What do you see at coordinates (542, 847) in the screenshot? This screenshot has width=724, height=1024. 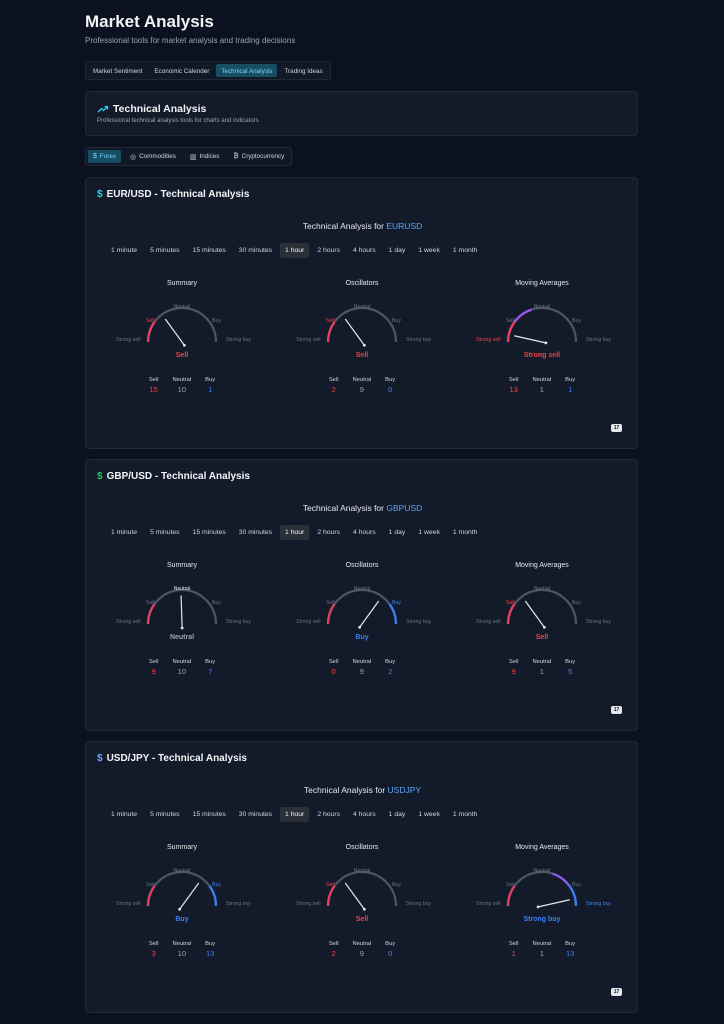 I see `gauge-label: Moving Averages` at bounding box center [542, 847].